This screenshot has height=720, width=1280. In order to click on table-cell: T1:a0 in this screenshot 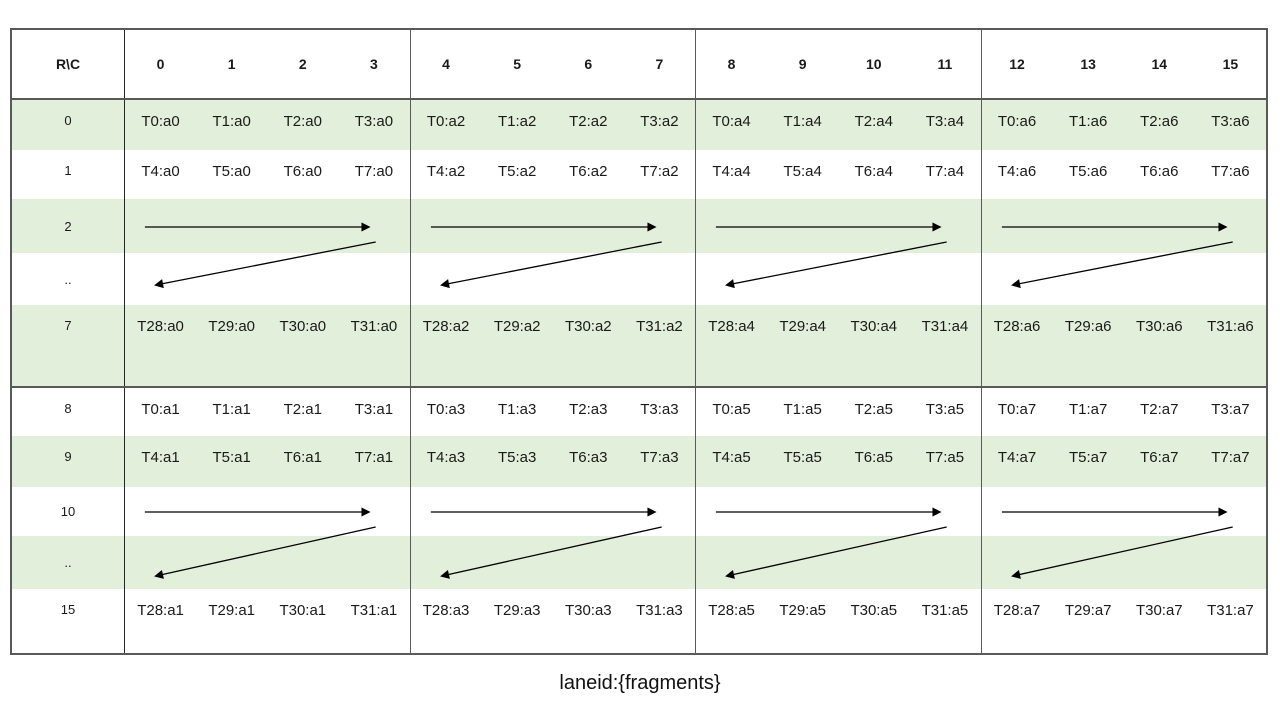, I will do `click(231, 121)`.